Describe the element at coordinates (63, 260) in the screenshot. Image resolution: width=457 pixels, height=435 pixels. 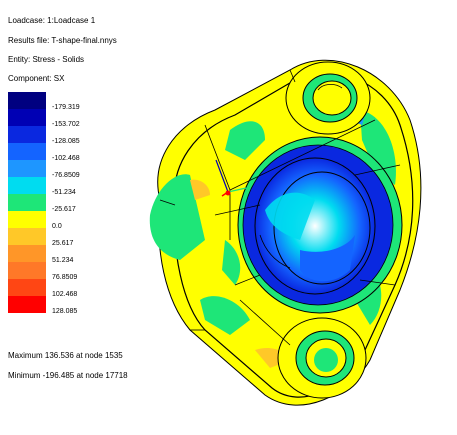
I see `legend-label: 51.234` at that location.